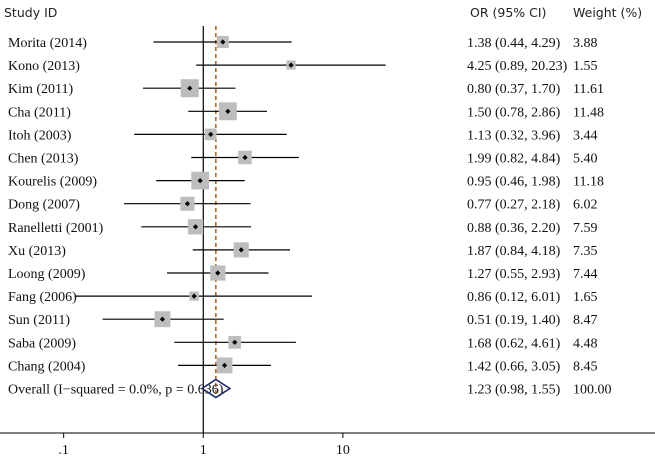 This screenshot has height=456, width=655. Describe the element at coordinates (56, 228) in the screenshot. I see `study-name: Ranelletti (2001)` at that location.